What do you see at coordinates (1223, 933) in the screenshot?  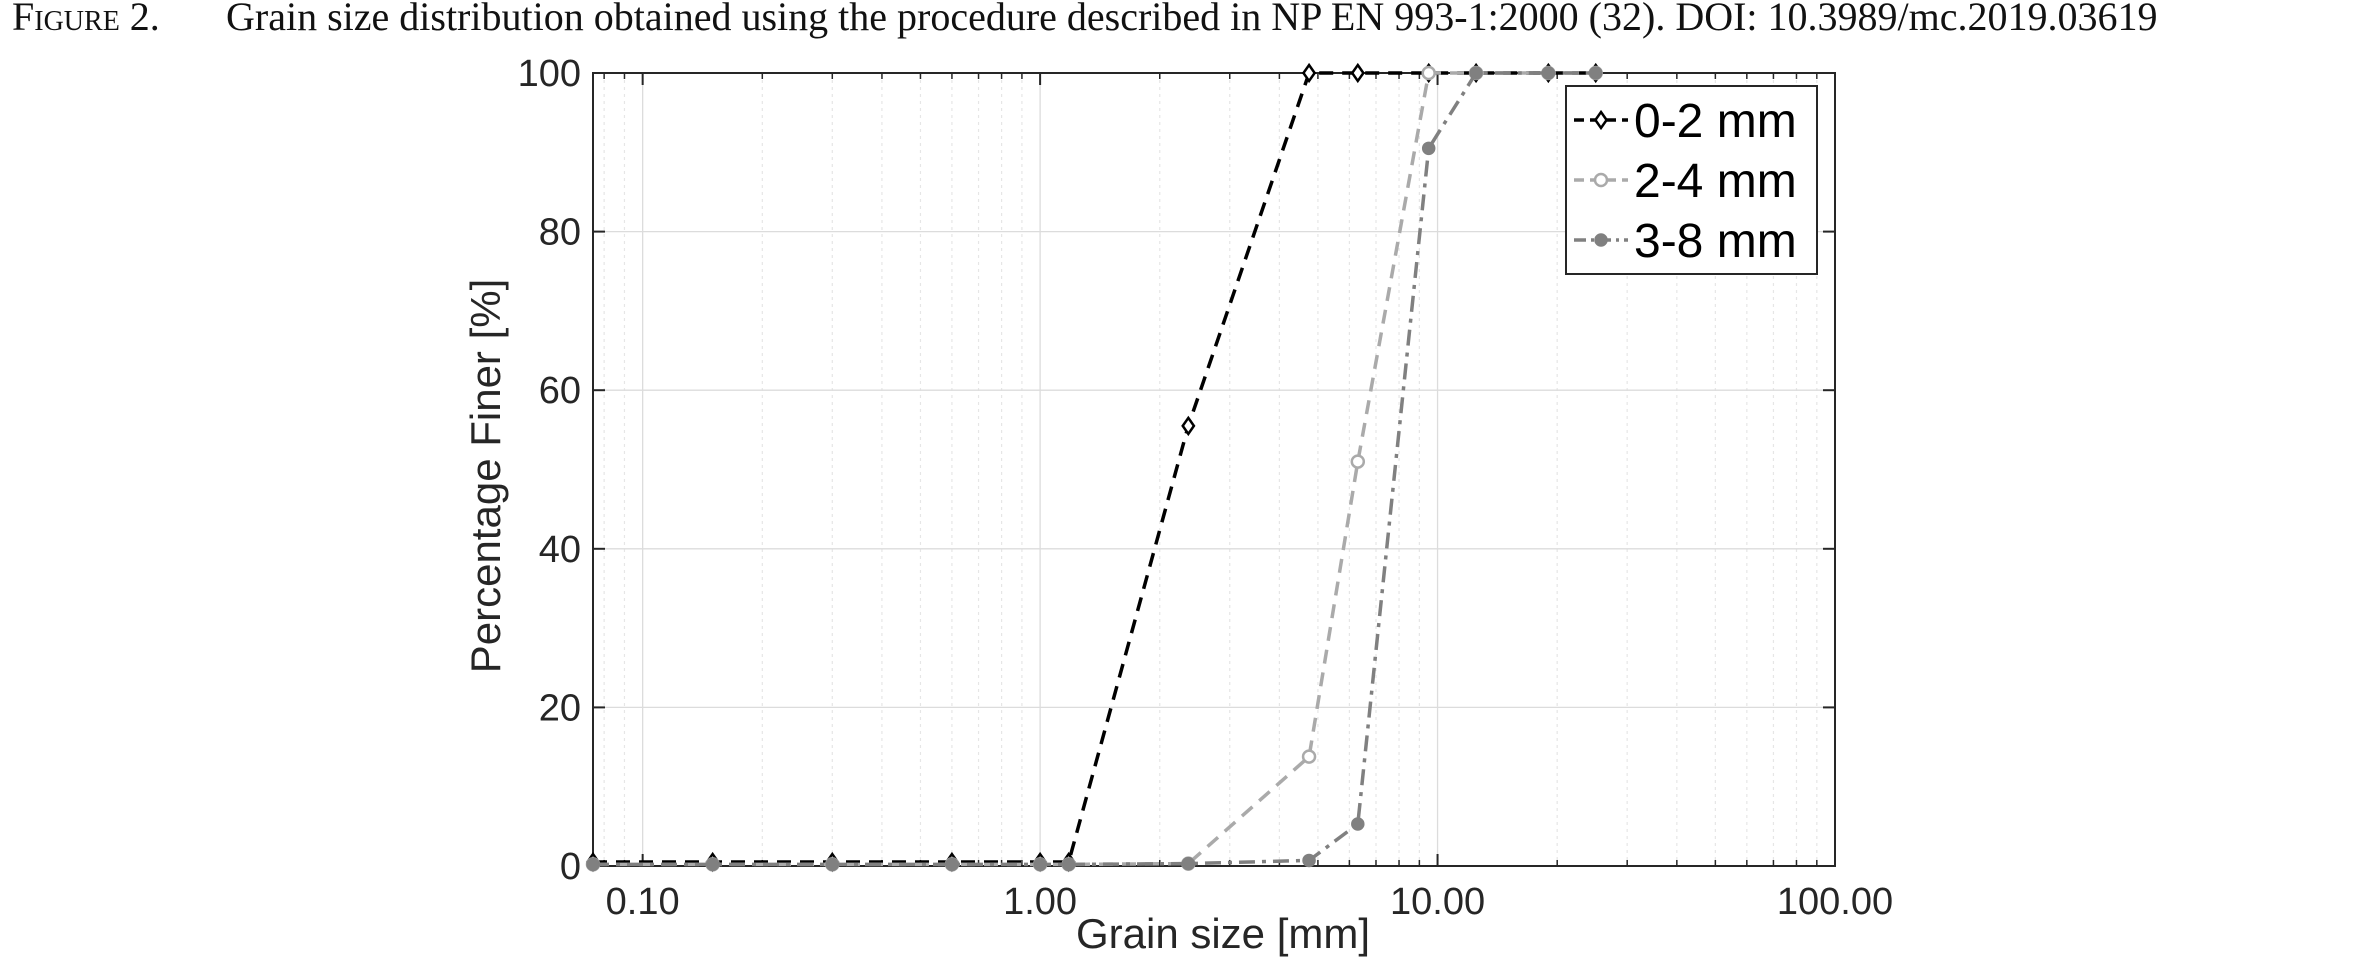 I see `x-axis-label: Grain size [mm]` at bounding box center [1223, 933].